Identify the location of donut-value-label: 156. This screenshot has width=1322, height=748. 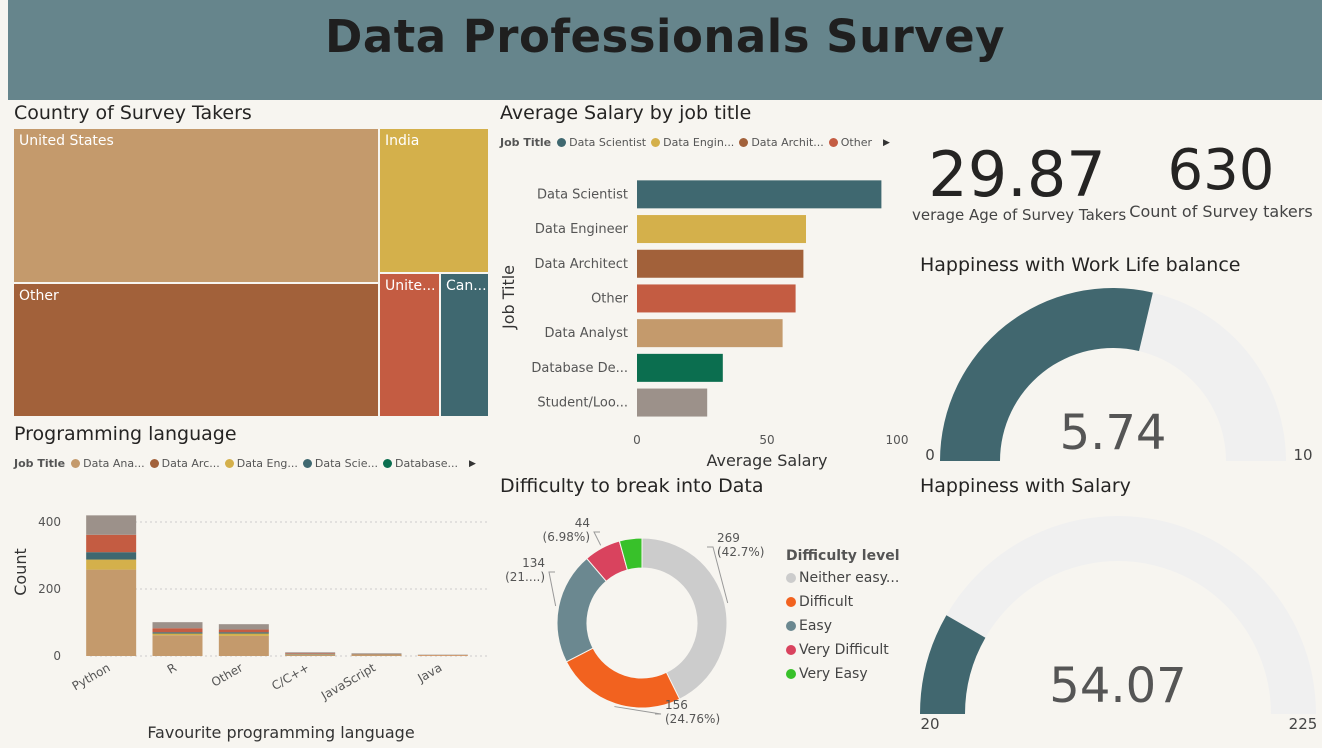
(676, 705).